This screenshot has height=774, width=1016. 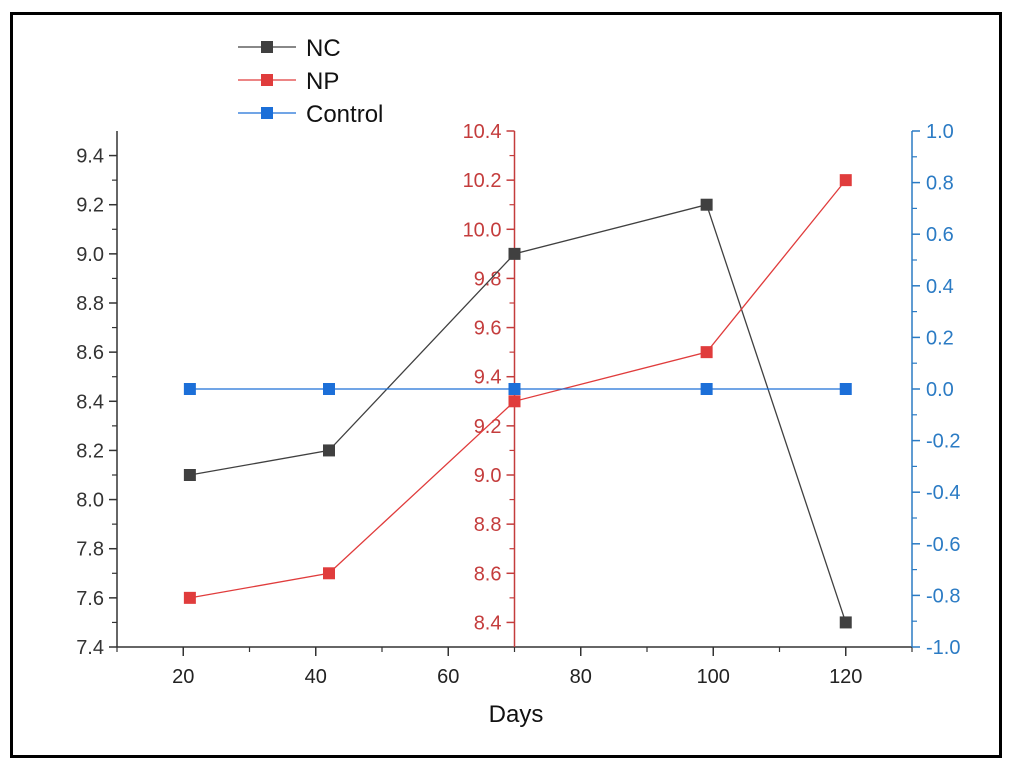 I want to click on right-y-tick-label: 0.4, so click(x=940, y=287).